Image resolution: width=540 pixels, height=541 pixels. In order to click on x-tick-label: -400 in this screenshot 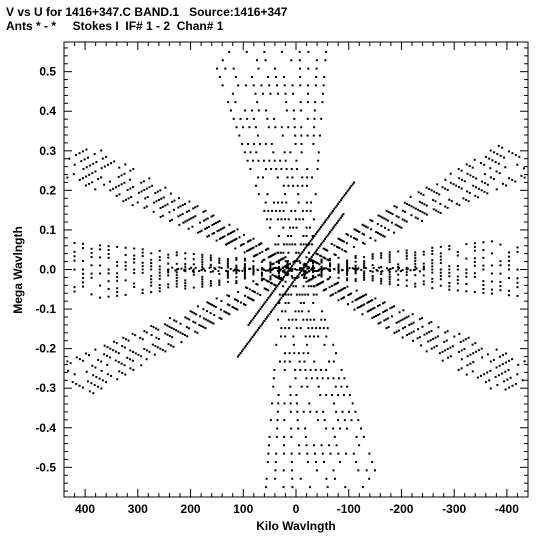, I will do `click(507, 509)`.